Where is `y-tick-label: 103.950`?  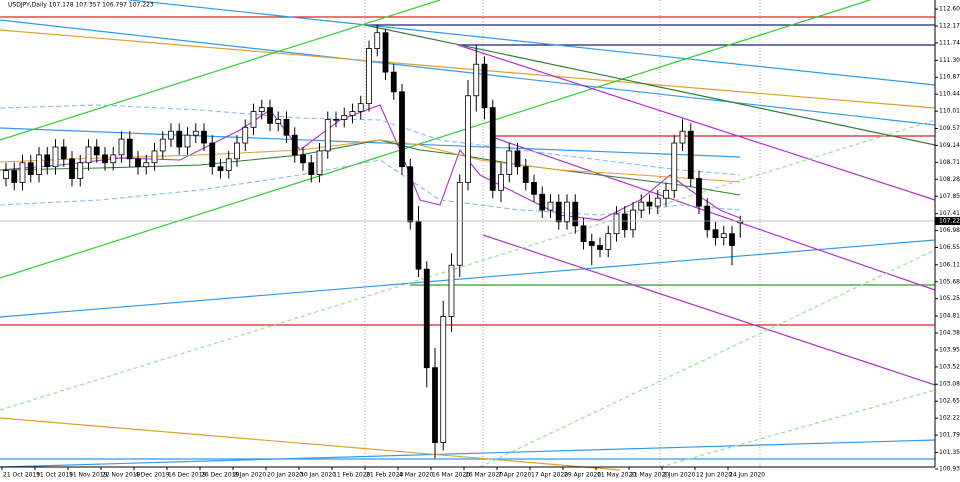 y-tick-label: 103.950 is located at coordinates (949, 349).